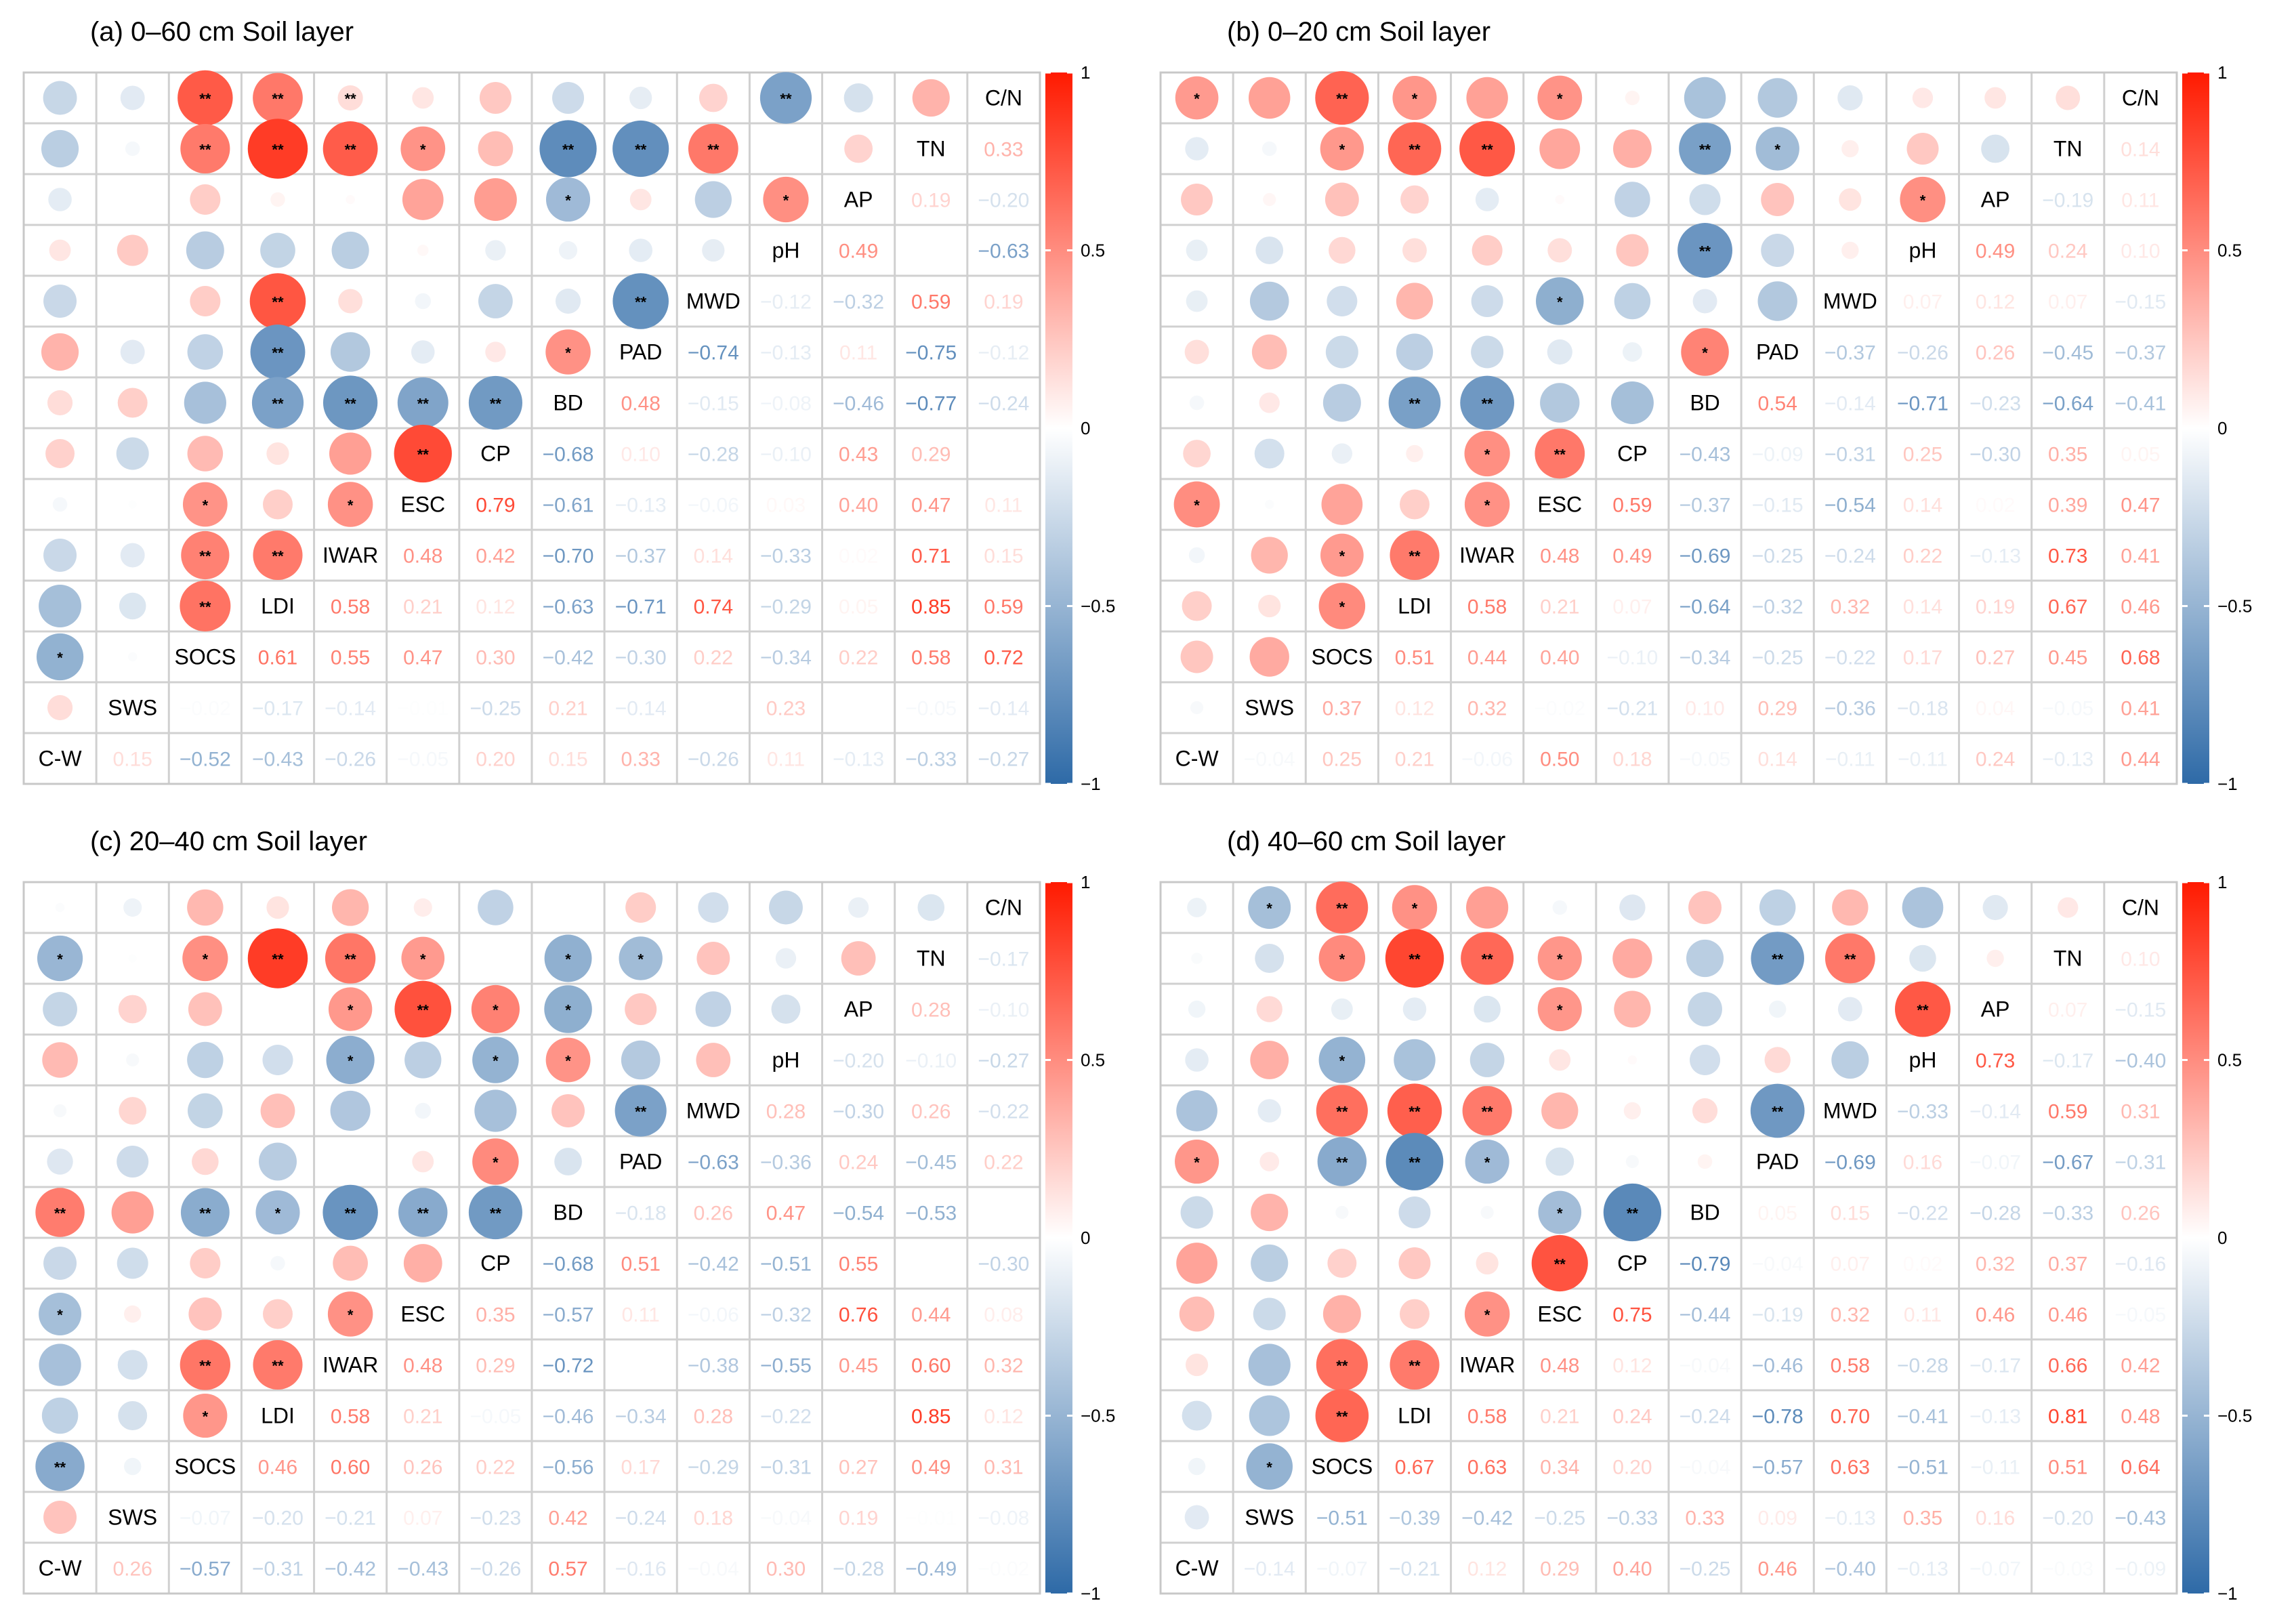 The image size is (2273, 1624). What do you see at coordinates (205, 1569) in the screenshot?
I see `corr-value: −0.57` at bounding box center [205, 1569].